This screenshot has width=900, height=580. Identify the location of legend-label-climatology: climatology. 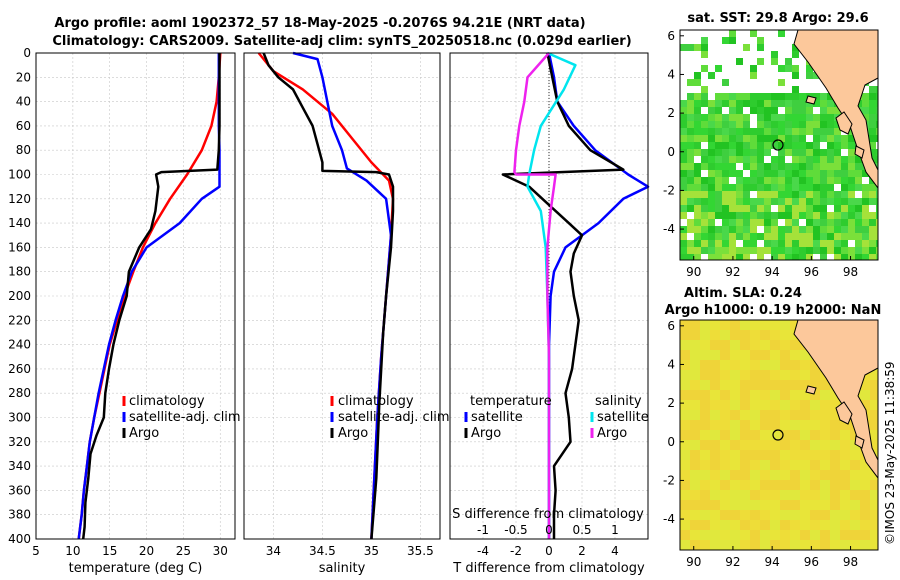
(376, 401).